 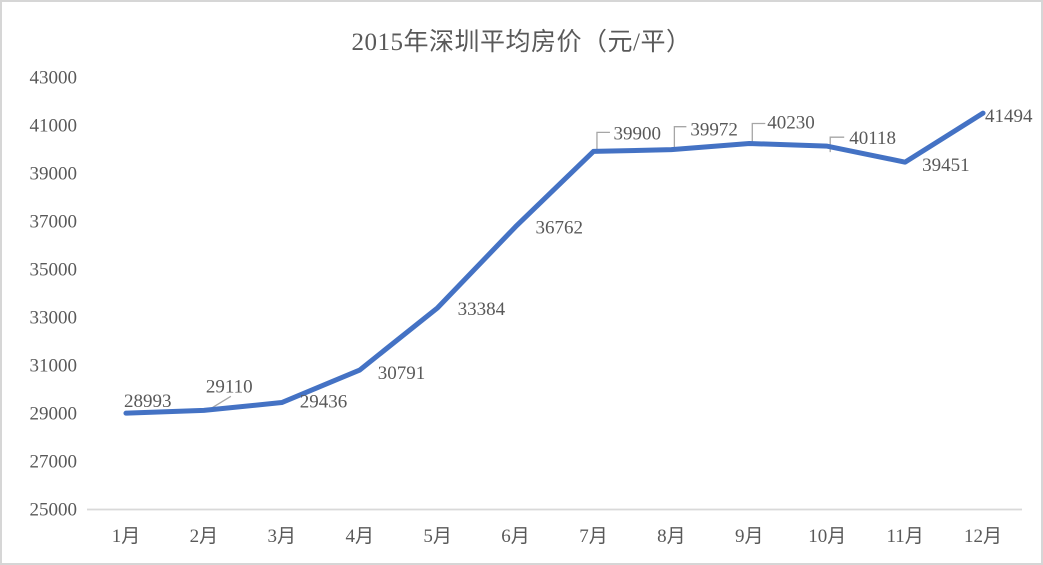 I want to click on chart-title: 2015年深圳平均房价（元/平）, so click(x=521, y=42).